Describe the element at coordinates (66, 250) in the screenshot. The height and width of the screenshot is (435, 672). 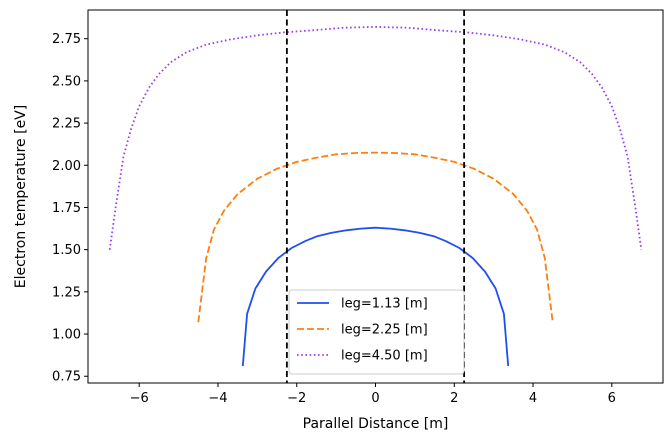
I see `y-tick-label: 1.50` at that location.